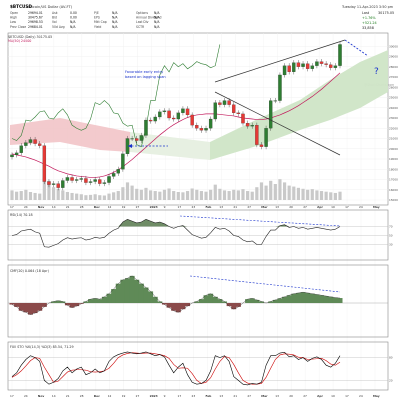 The width and height of the screenshot is (400, 404). Describe the element at coordinates (264, 396) in the screenshot. I see `date-tick-label: Mar` at that location.